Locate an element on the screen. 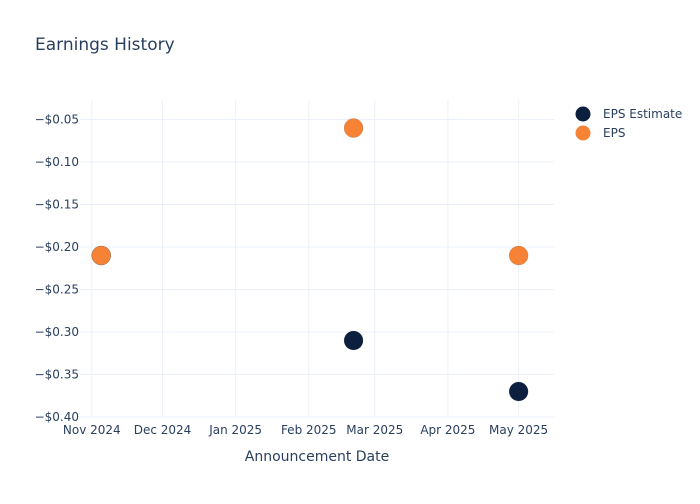  y-tick-label: −$0.20 is located at coordinates (57, 247).